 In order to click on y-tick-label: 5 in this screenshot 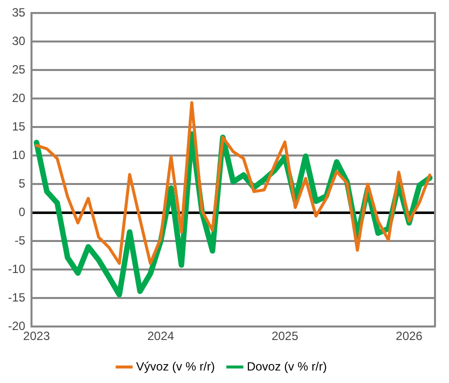, I will do `click(22, 183)`.